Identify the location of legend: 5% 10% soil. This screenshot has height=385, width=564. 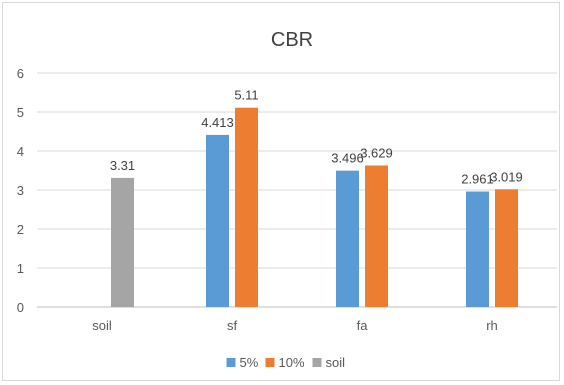
(286, 362).